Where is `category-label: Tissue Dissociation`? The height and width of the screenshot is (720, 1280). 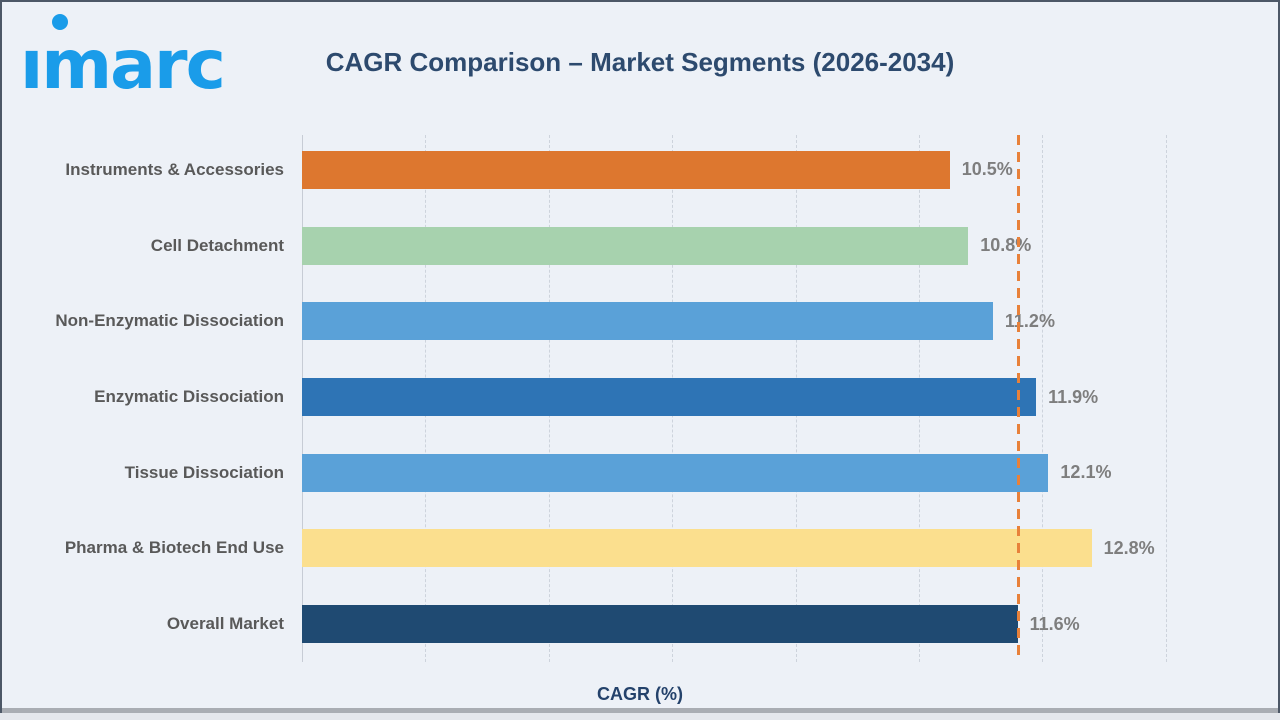
category-label: Tissue Dissociation is located at coordinates (204, 472).